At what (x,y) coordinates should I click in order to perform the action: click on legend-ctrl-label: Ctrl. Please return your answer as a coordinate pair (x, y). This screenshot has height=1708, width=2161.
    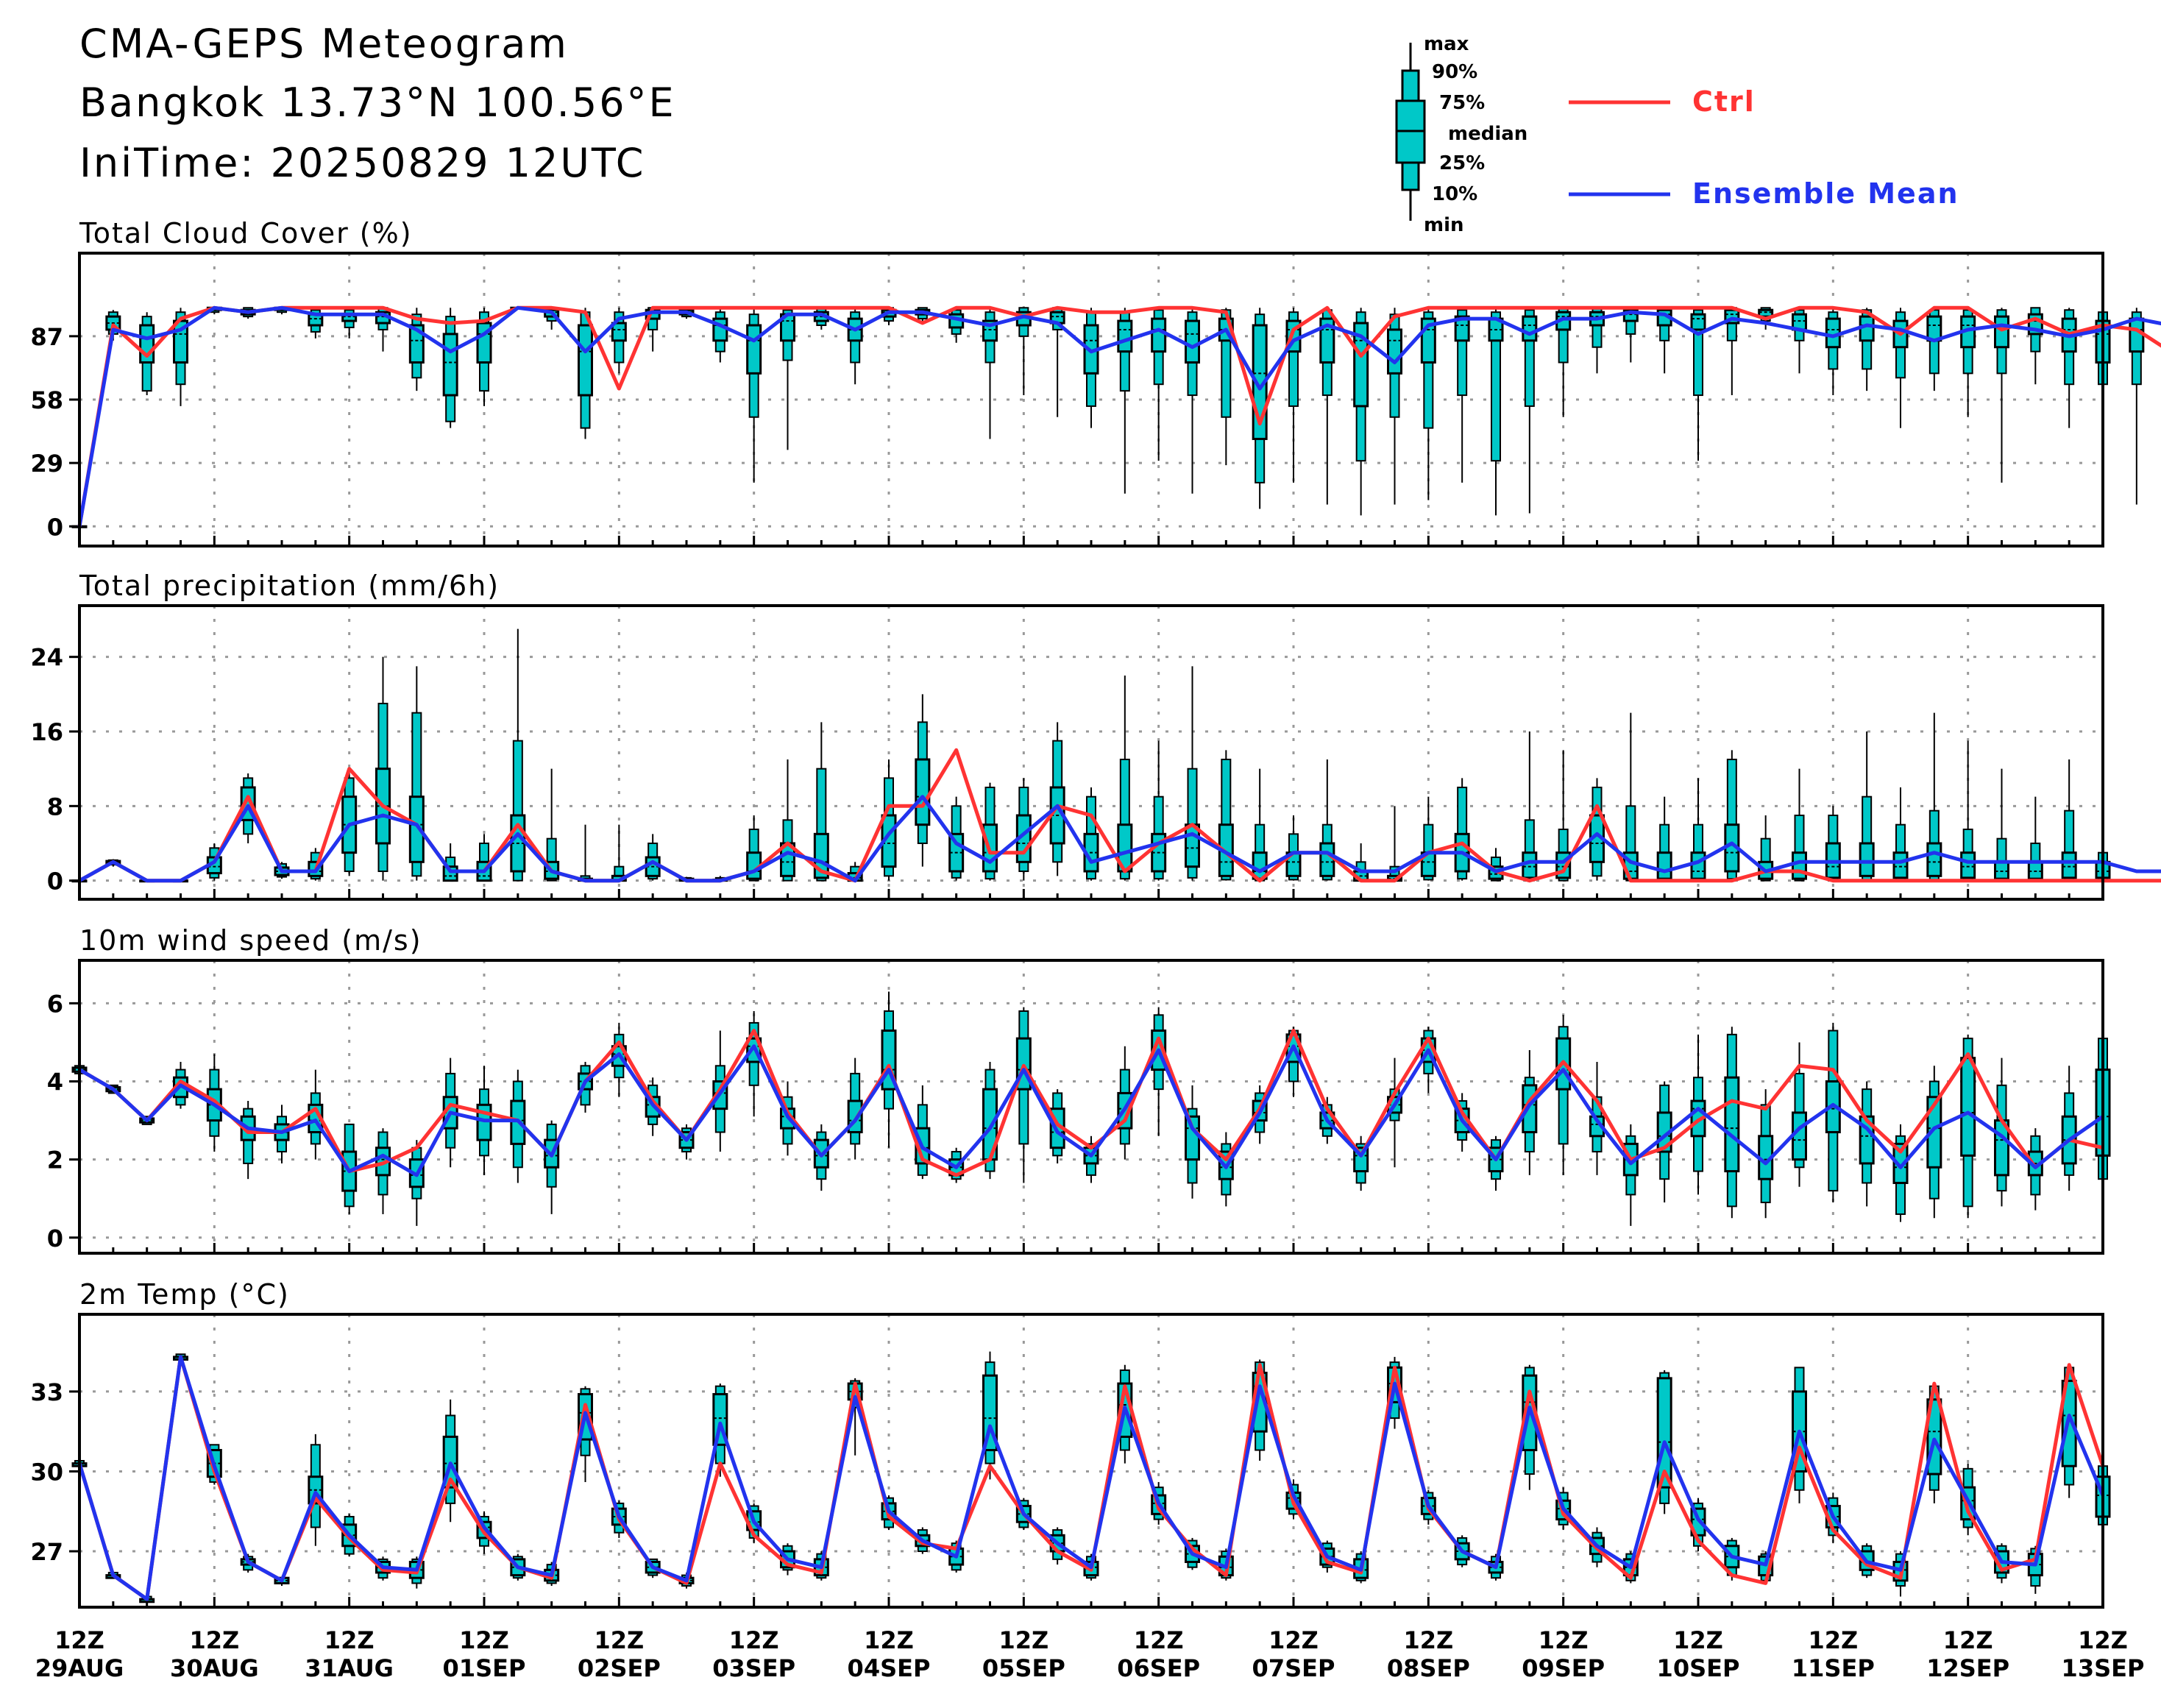
    Looking at the image, I should click on (1724, 101).